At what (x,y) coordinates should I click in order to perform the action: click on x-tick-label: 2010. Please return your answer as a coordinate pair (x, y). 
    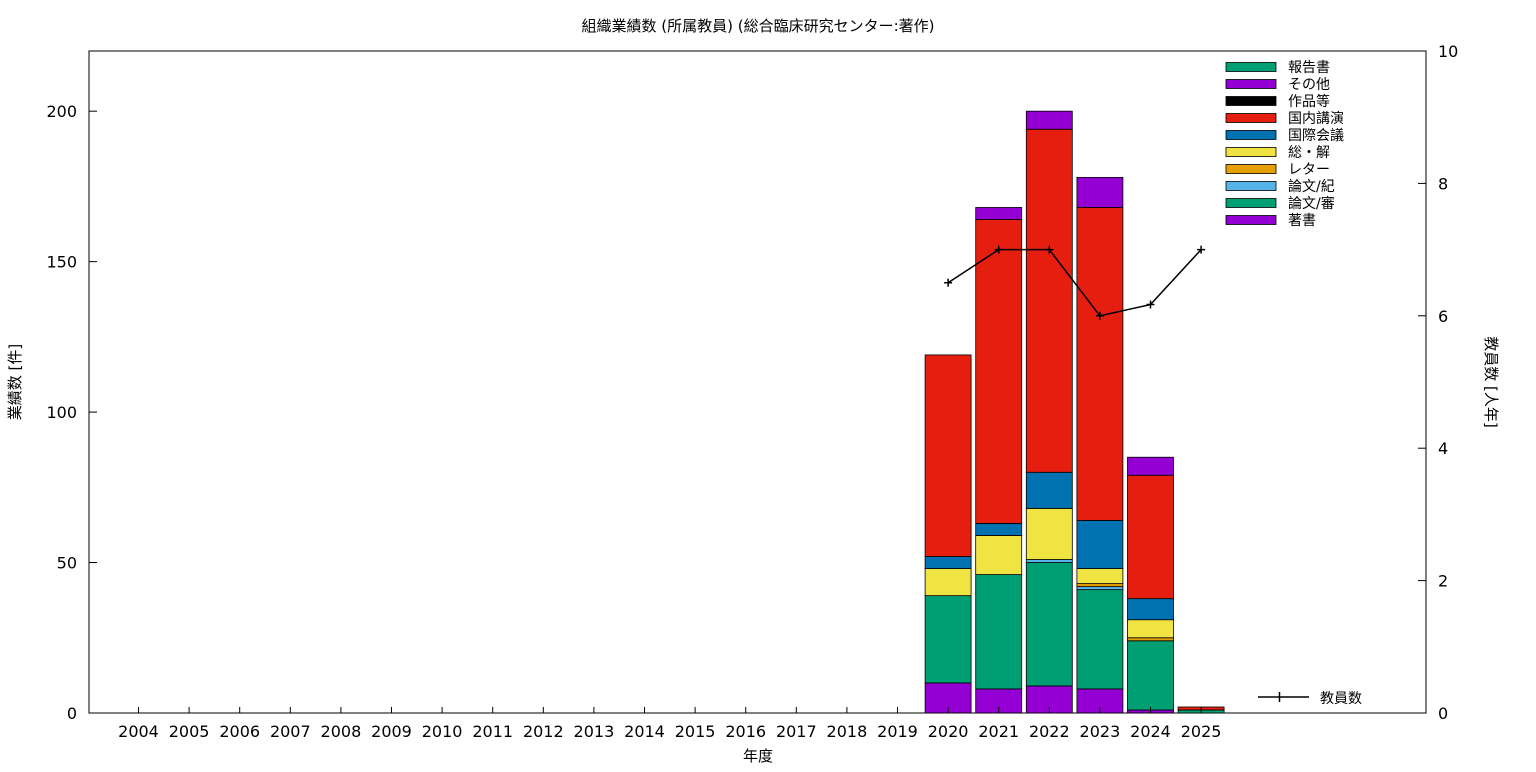
    Looking at the image, I should click on (442, 731).